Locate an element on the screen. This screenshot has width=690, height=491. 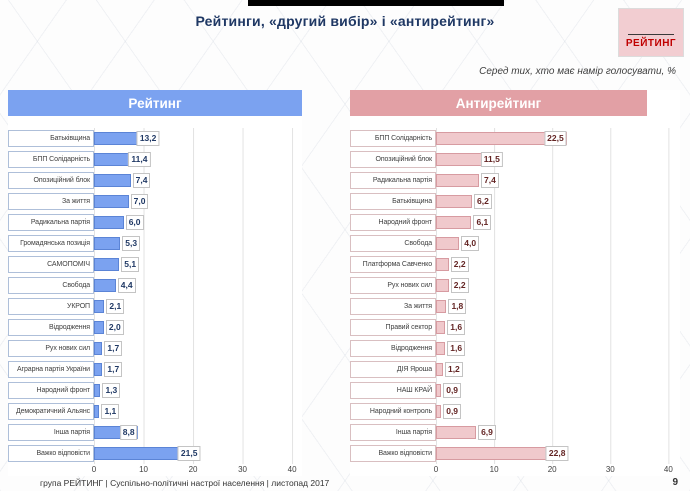
category-label: САМОПОМІЧ is located at coordinates (51, 264).